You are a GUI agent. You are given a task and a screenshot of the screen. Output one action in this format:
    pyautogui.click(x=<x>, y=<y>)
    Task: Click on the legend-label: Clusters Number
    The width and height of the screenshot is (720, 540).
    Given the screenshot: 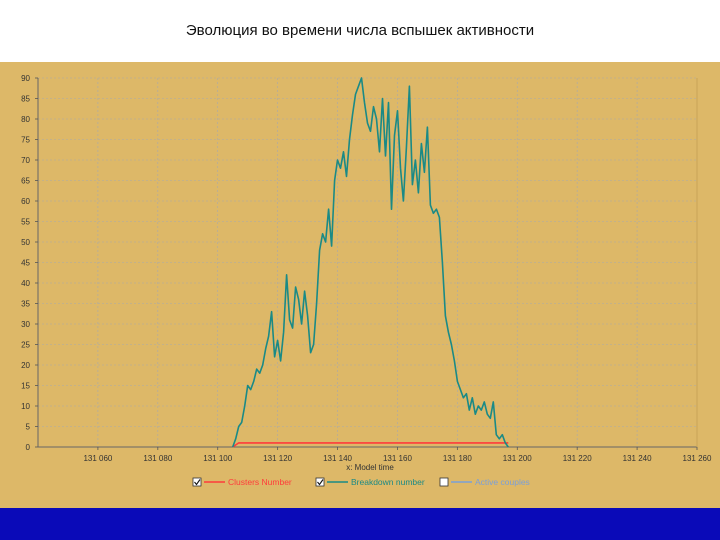 What is the action you would take?
    pyautogui.click(x=260, y=482)
    